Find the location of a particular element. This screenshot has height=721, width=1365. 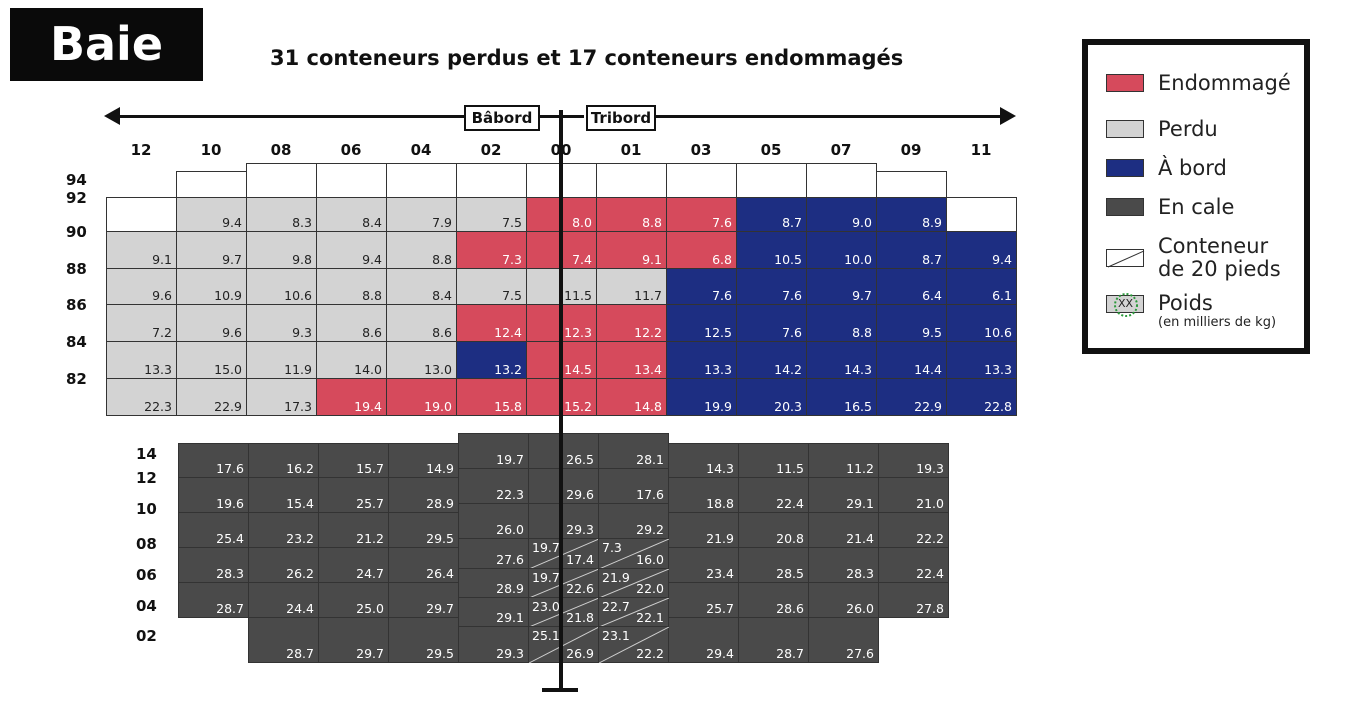

container-cell: 13.2 is located at coordinates (491, 360).